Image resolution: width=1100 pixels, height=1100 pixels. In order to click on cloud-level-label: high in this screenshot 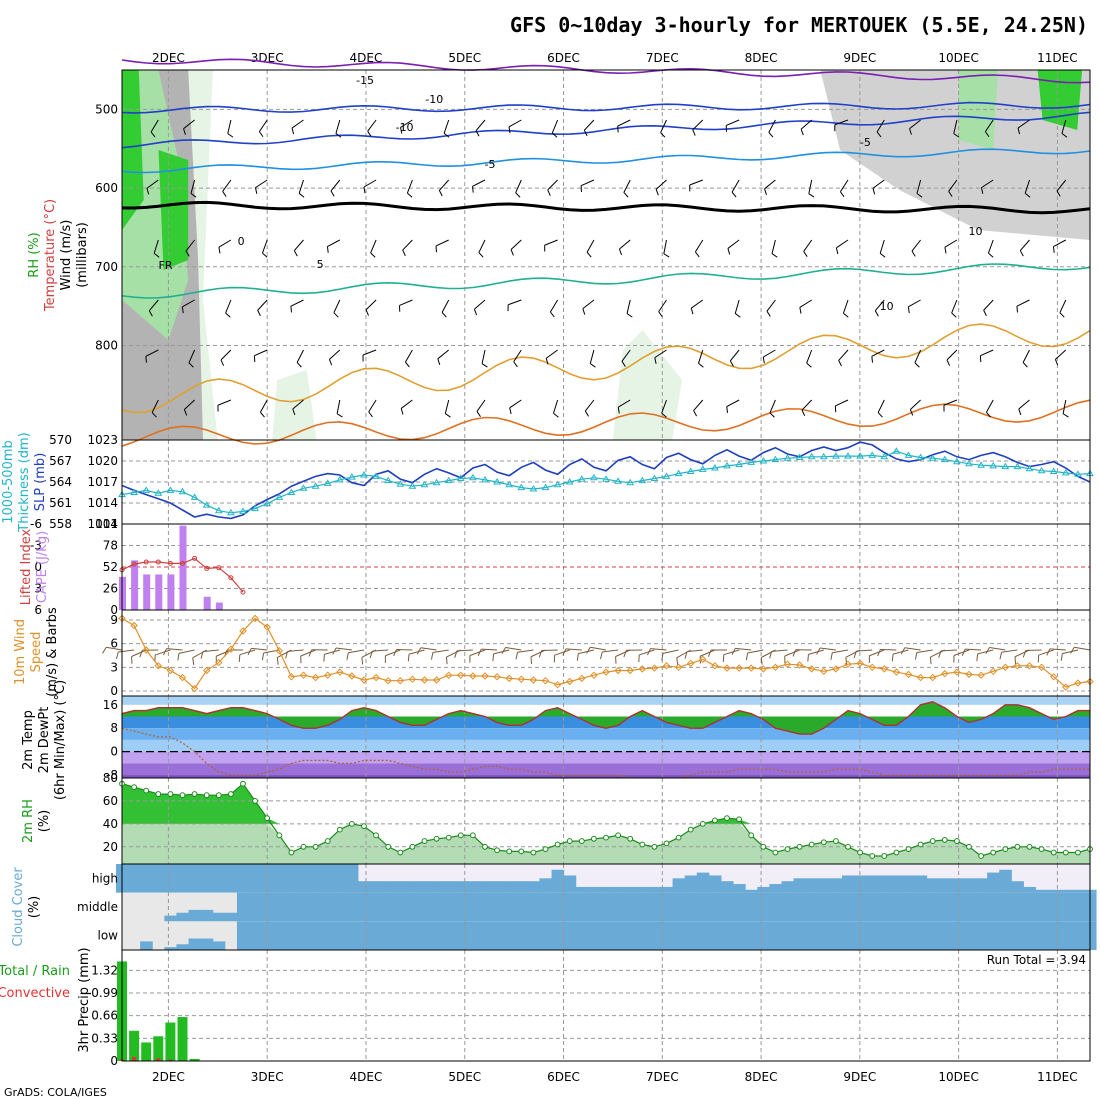, I will do `click(105, 878)`.